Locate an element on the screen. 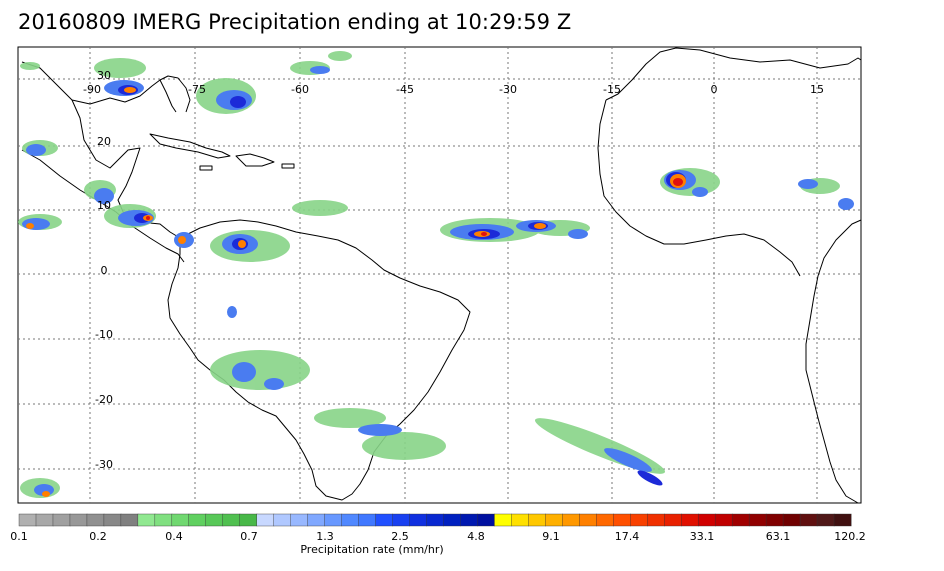 This screenshot has height=571, width=944. lon-tick-label: -15 is located at coordinates (612, 89).